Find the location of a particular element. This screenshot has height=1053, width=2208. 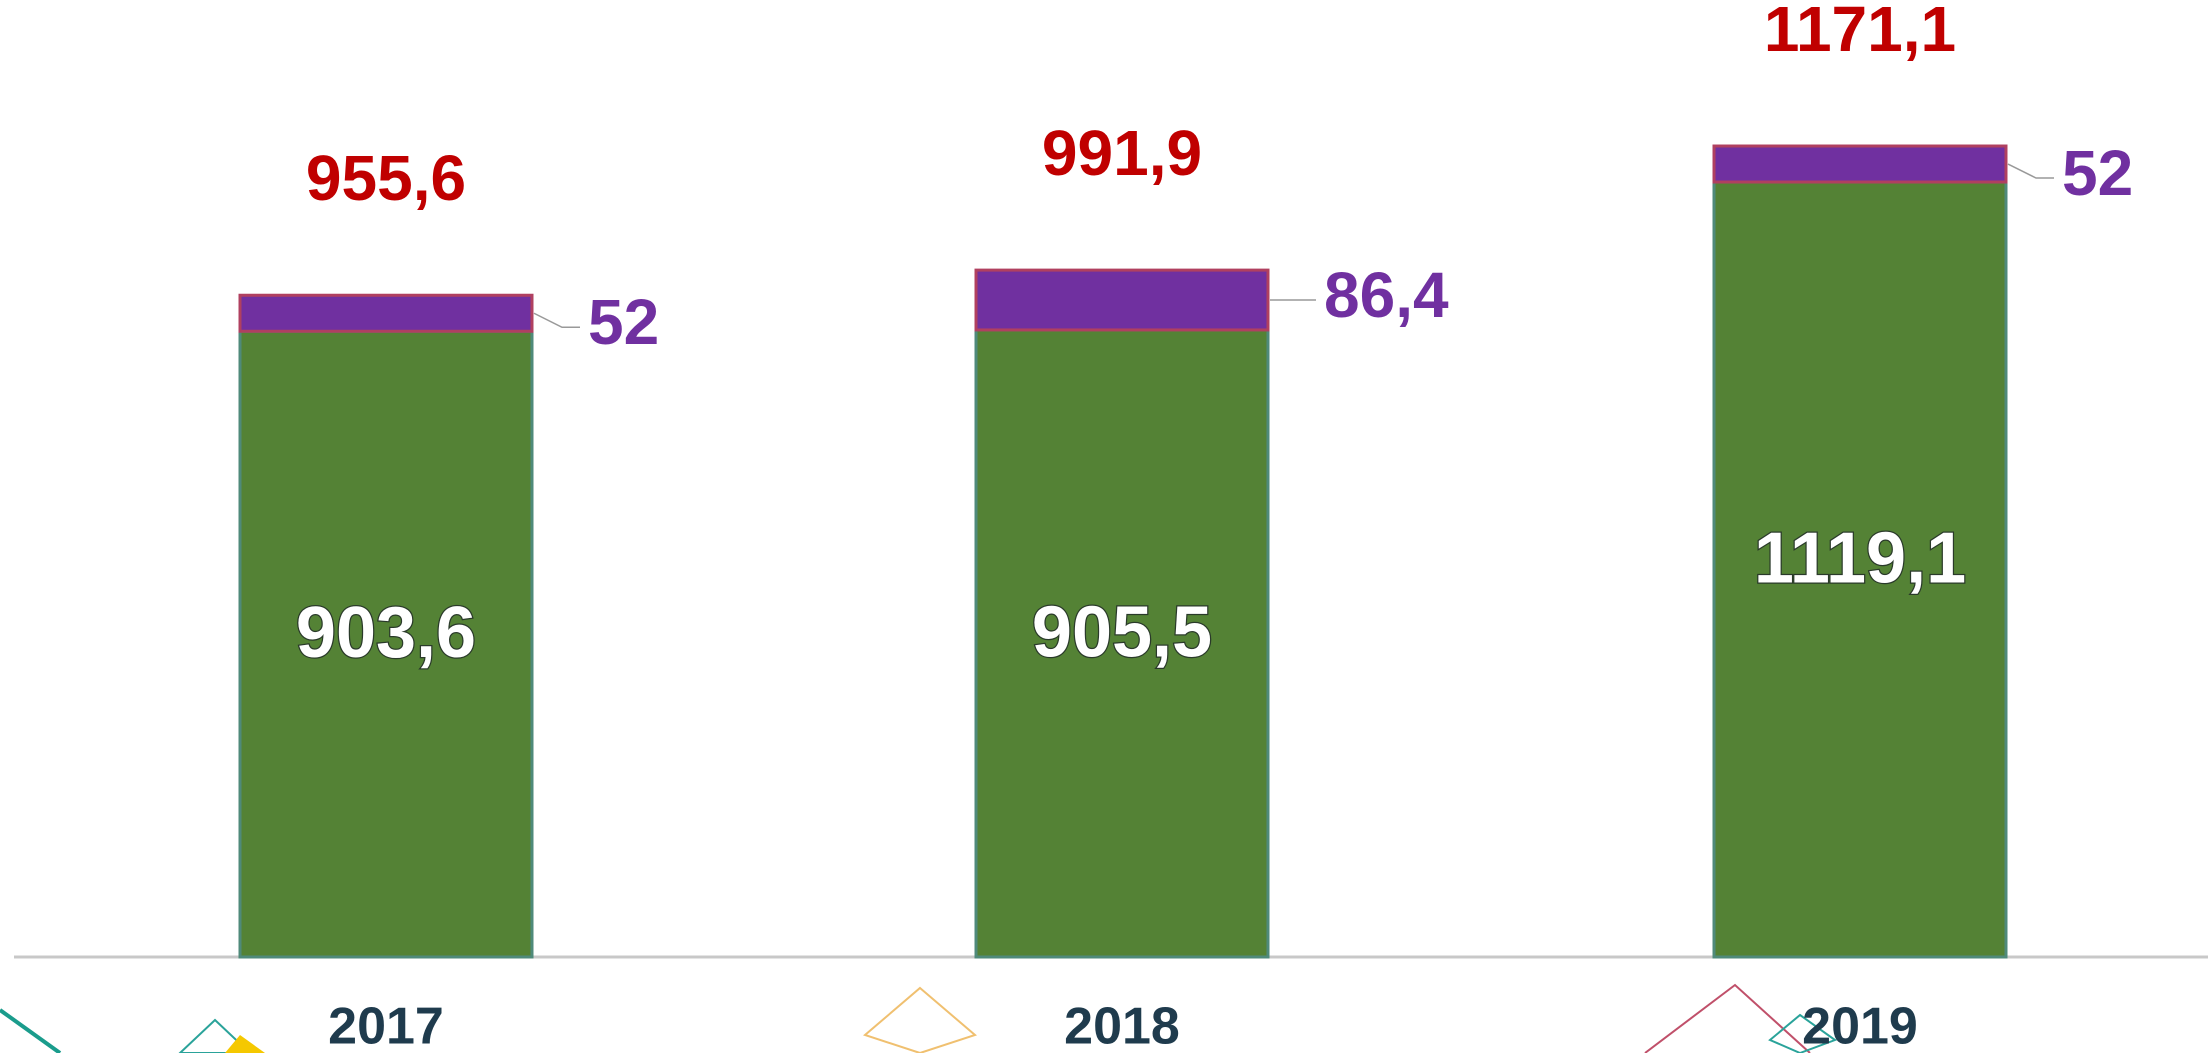

segment-label: 903,6 is located at coordinates (386, 633).